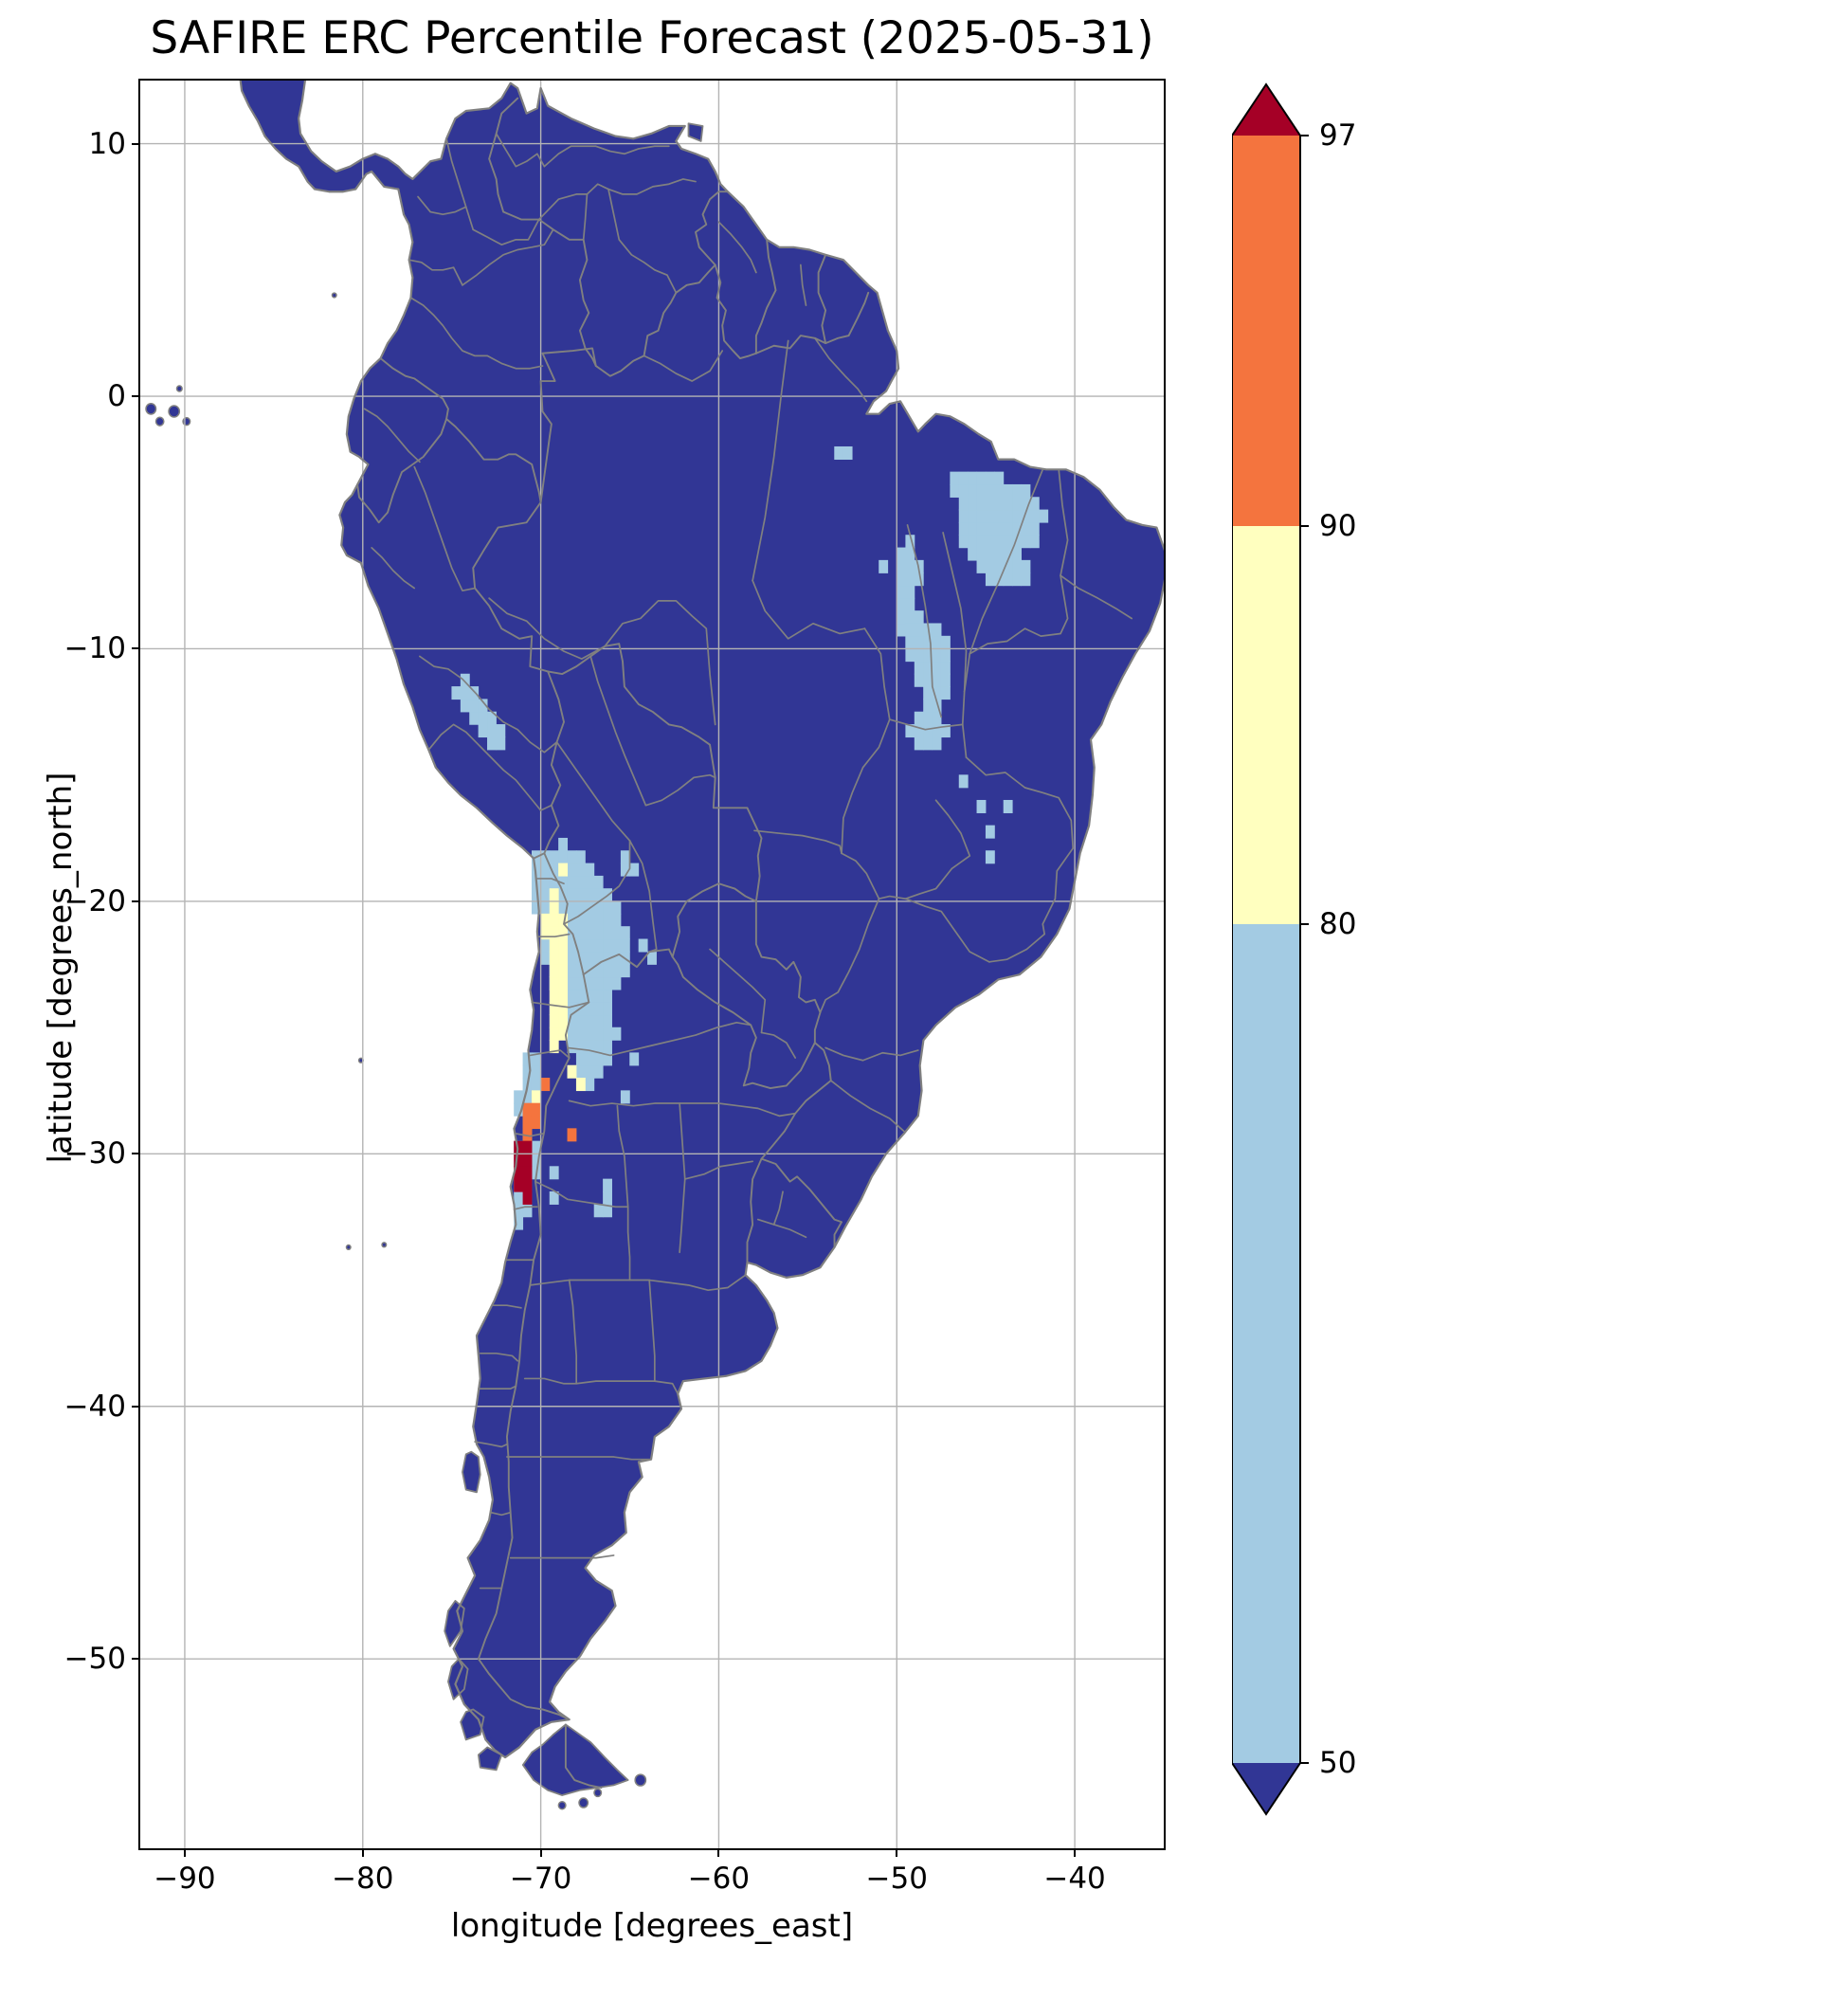  Describe the element at coordinates (1338, 526) in the screenshot. I see `colorbar-tick-label: 90` at that location.